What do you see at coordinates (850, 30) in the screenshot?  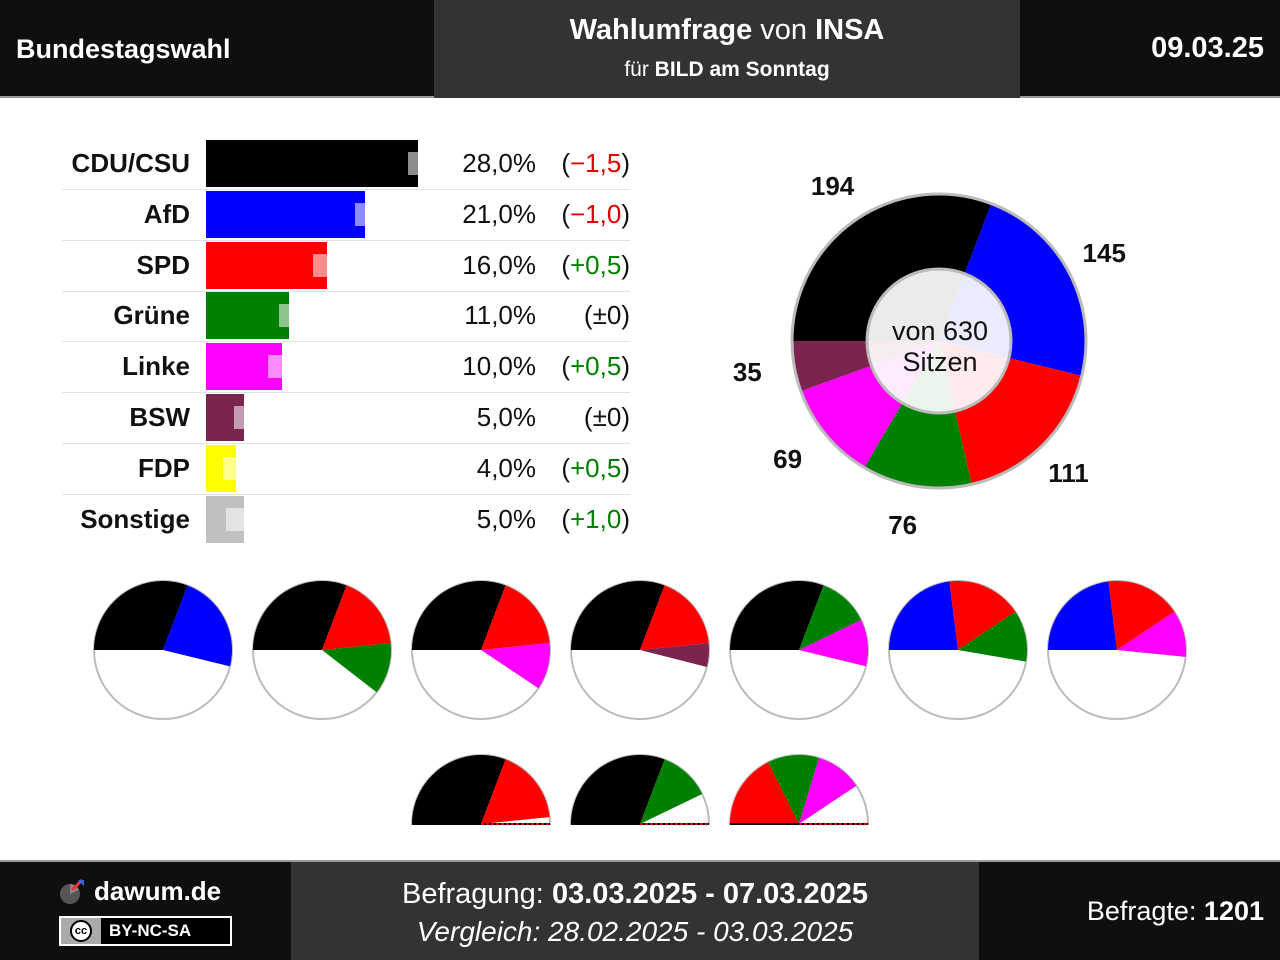 I see `pollster-name: INSA` at bounding box center [850, 30].